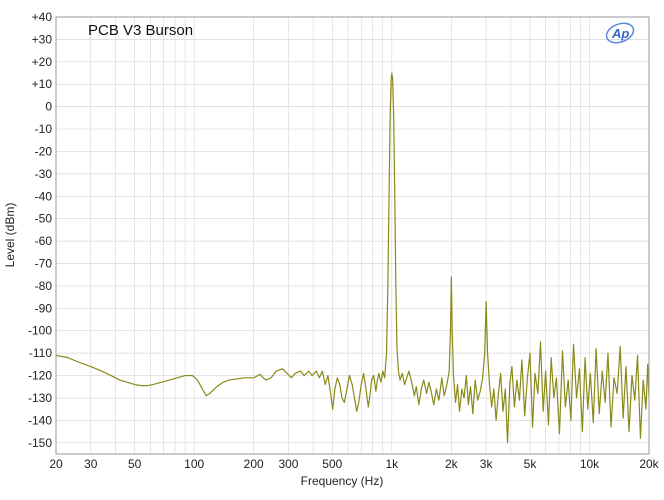 The image size is (664, 500). I want to click on y-tick-label: +30, so click(42, 39).